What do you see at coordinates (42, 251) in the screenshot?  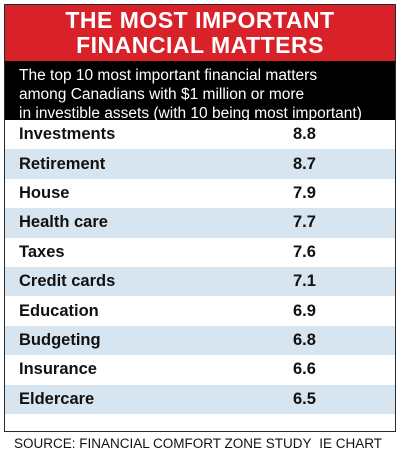 I see `row-label: Taxes` at bounding box center [42, 251].